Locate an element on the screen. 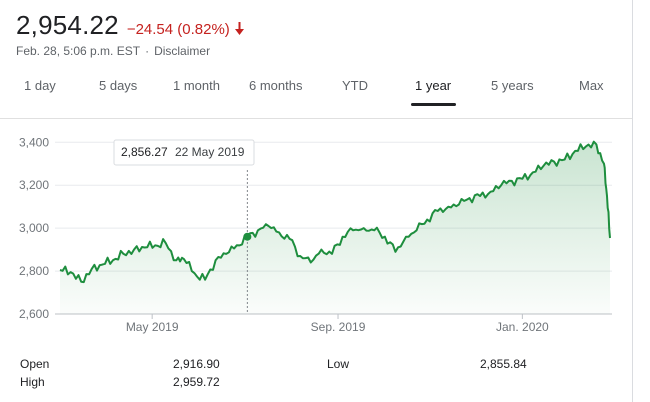  high-label: High is located at coordinates (32, 382).